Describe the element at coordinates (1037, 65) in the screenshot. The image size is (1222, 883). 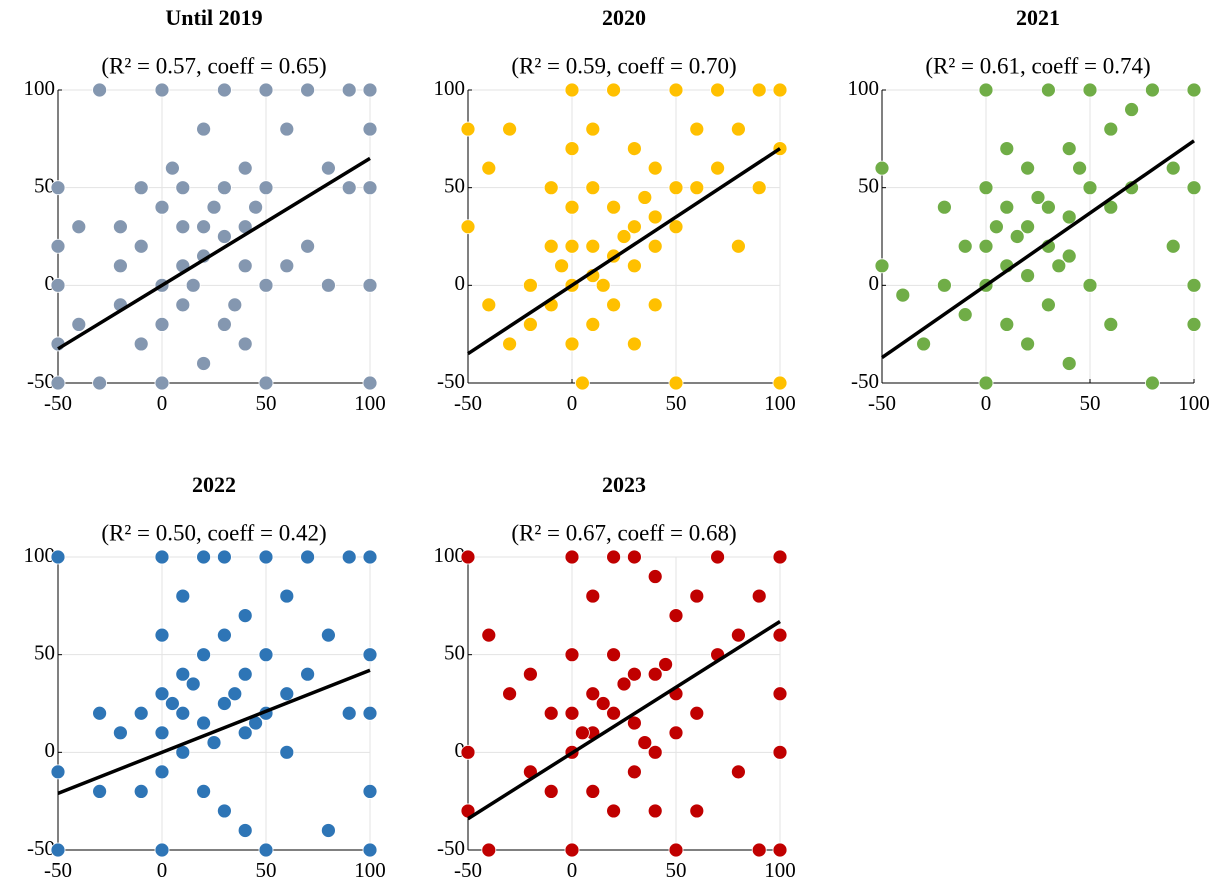
I see `panel-subtitle: (R² = 0.61, coeff = 0.74)` at that location.